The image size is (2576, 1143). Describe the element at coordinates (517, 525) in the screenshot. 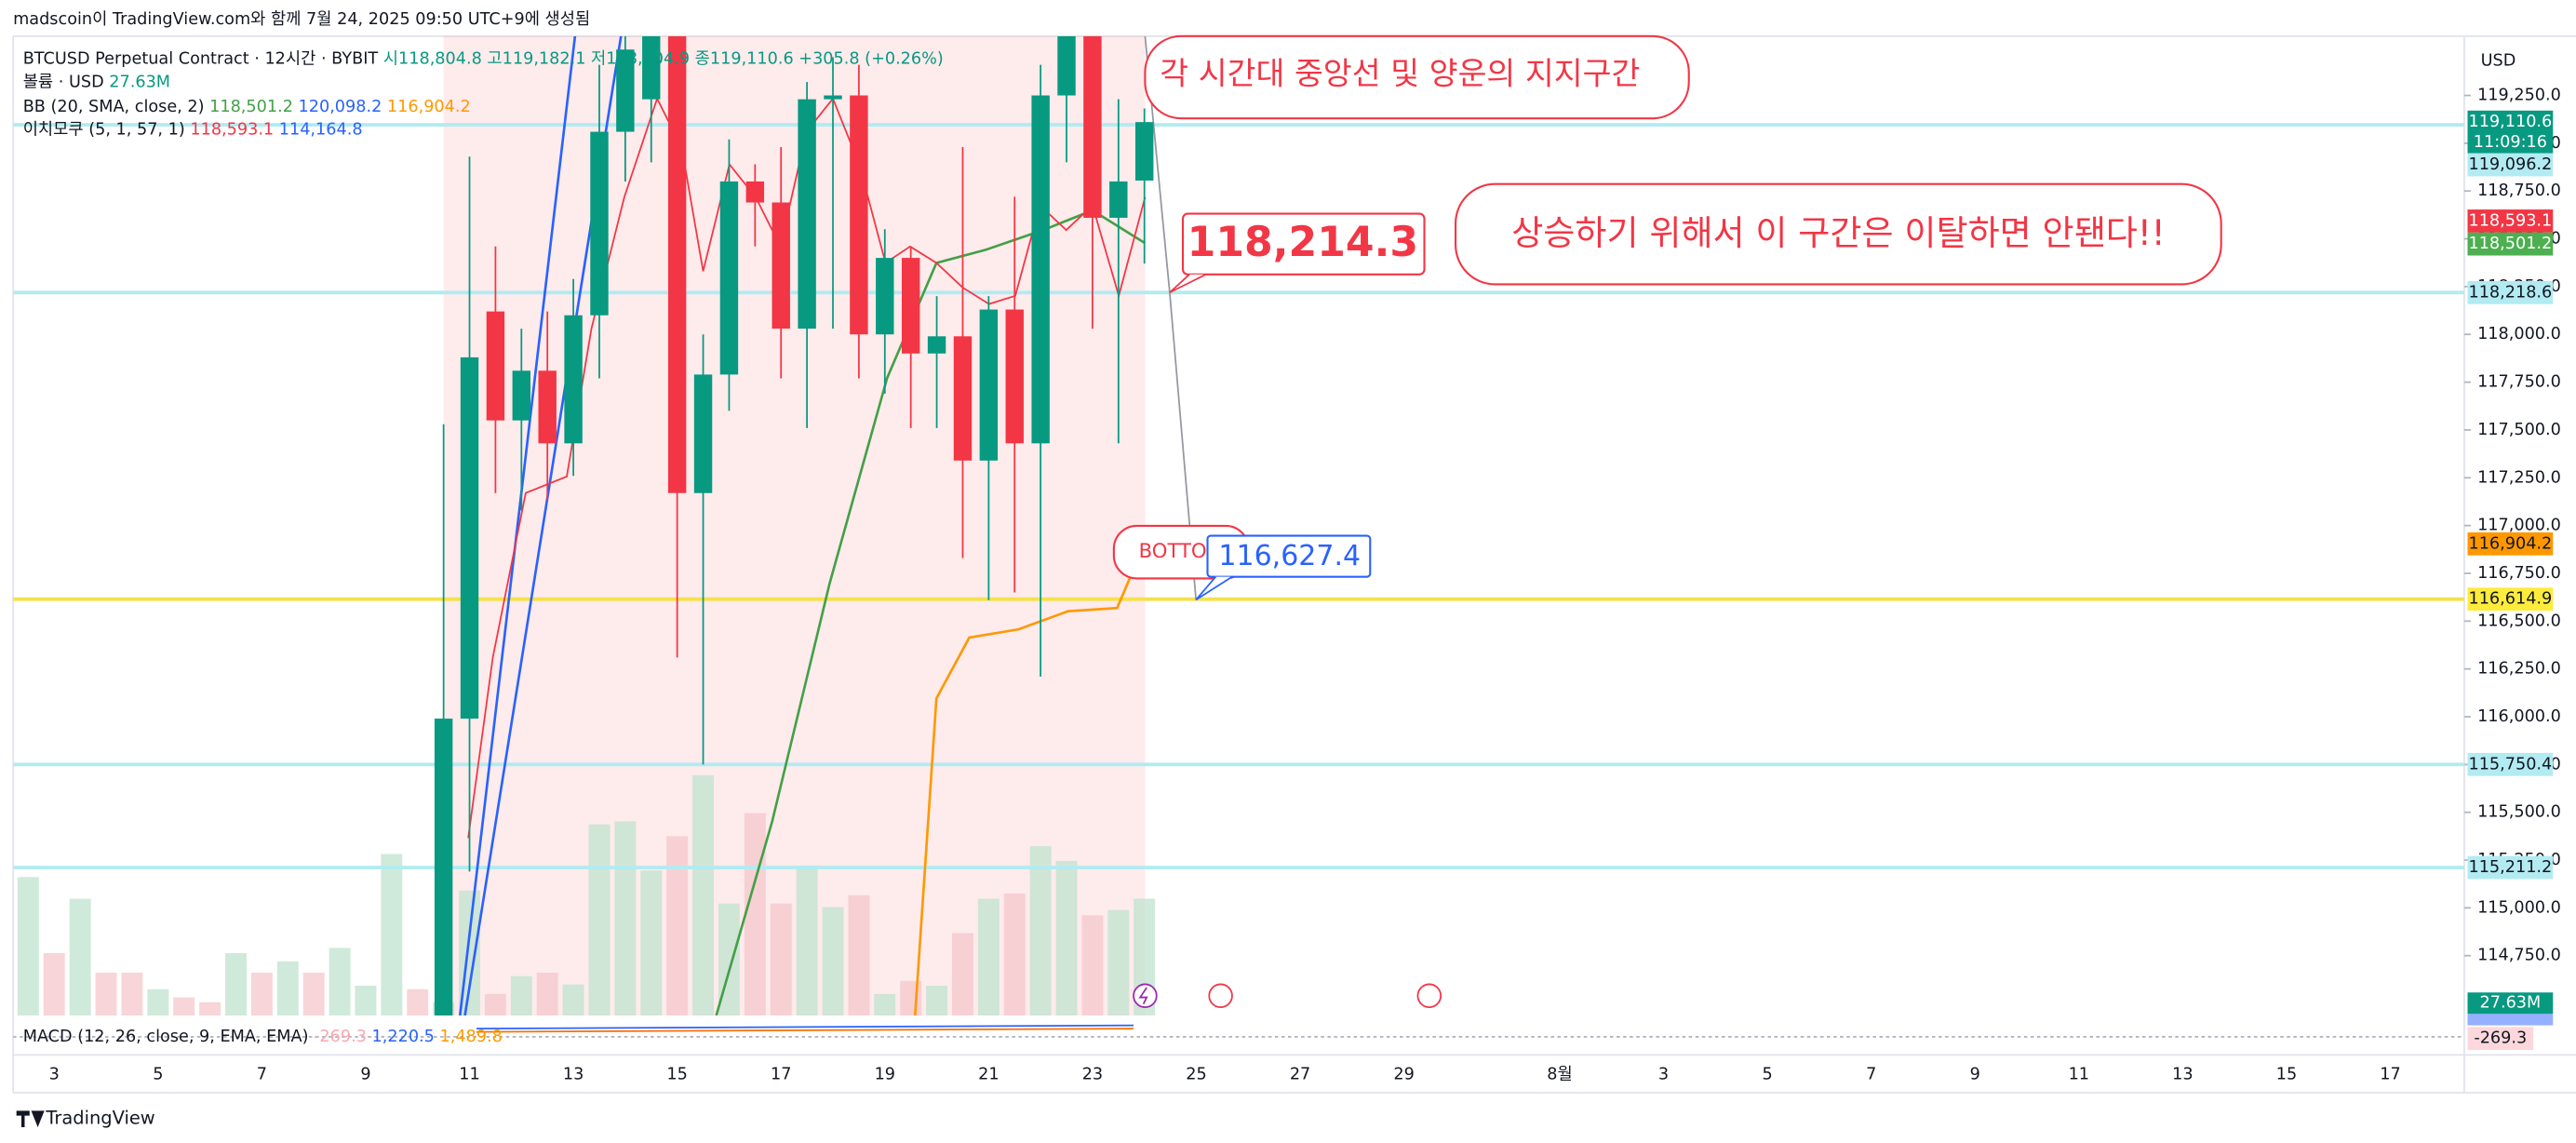

I see `indicator-line` at that location.